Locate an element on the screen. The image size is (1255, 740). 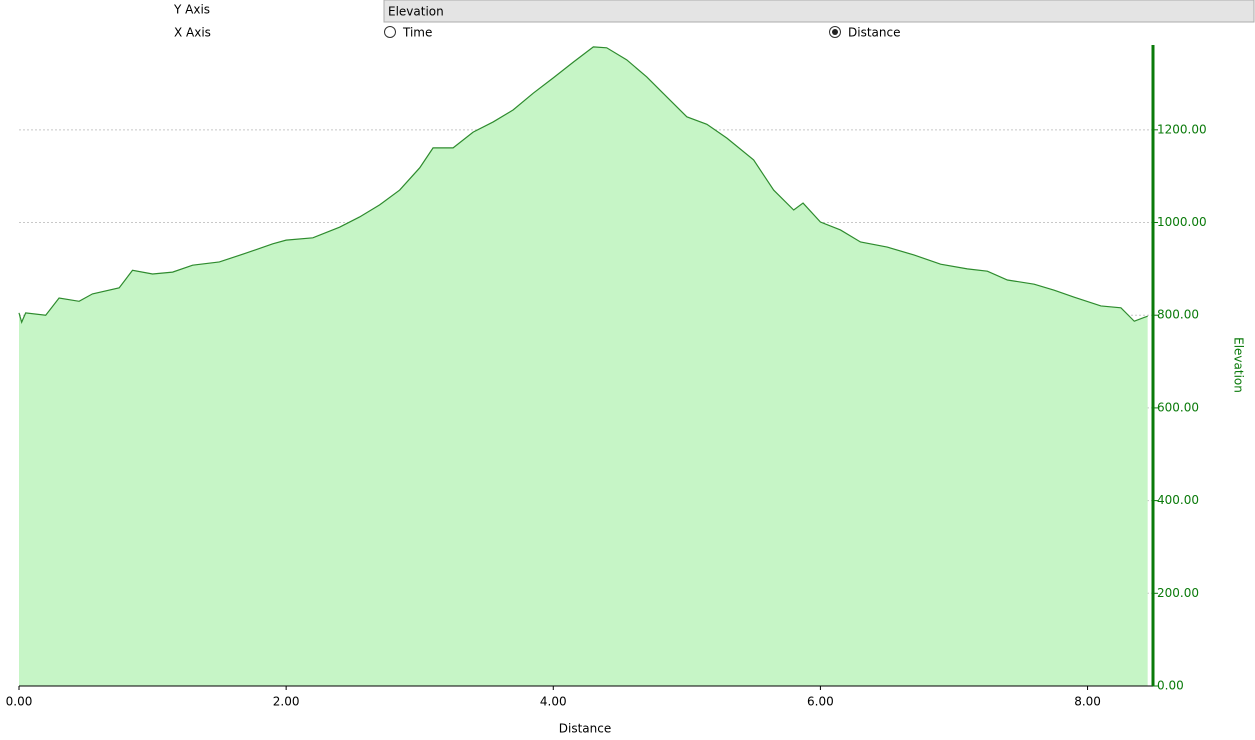
x-tick-label: 0.00 is located at coordinates (19, 702).